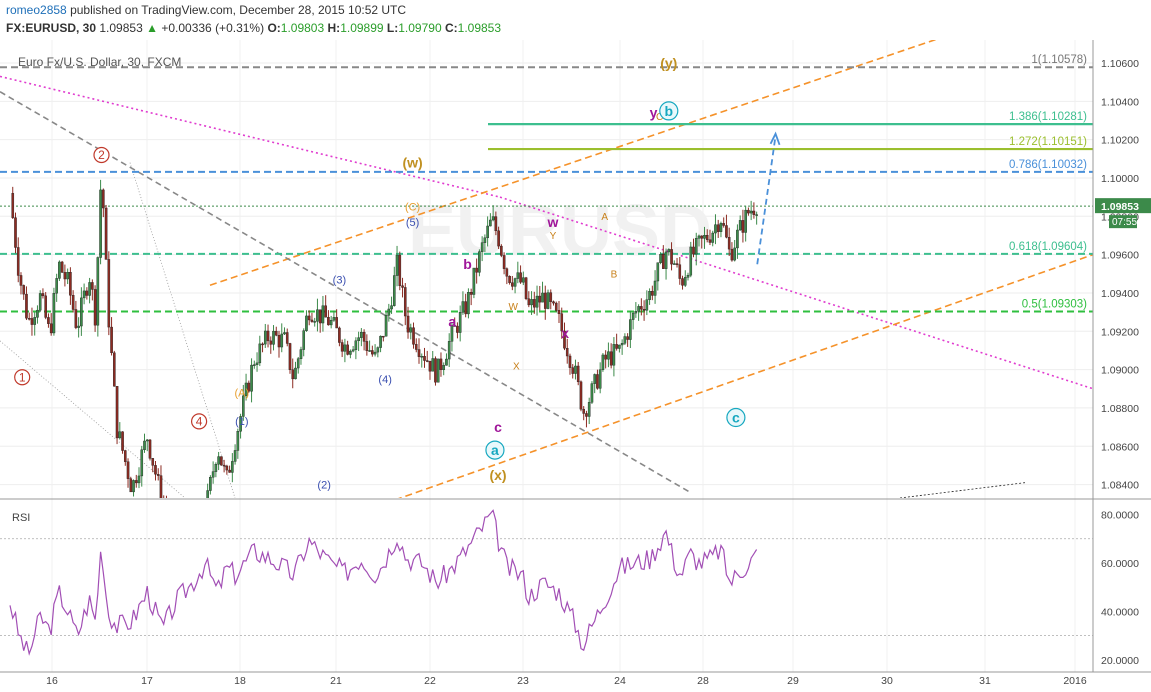 The image size is (1151, 692). What do you see at coordinates (36, 10) in the screenshot?
I see `author-link: romeo2858` at bounding box center [36, 10].